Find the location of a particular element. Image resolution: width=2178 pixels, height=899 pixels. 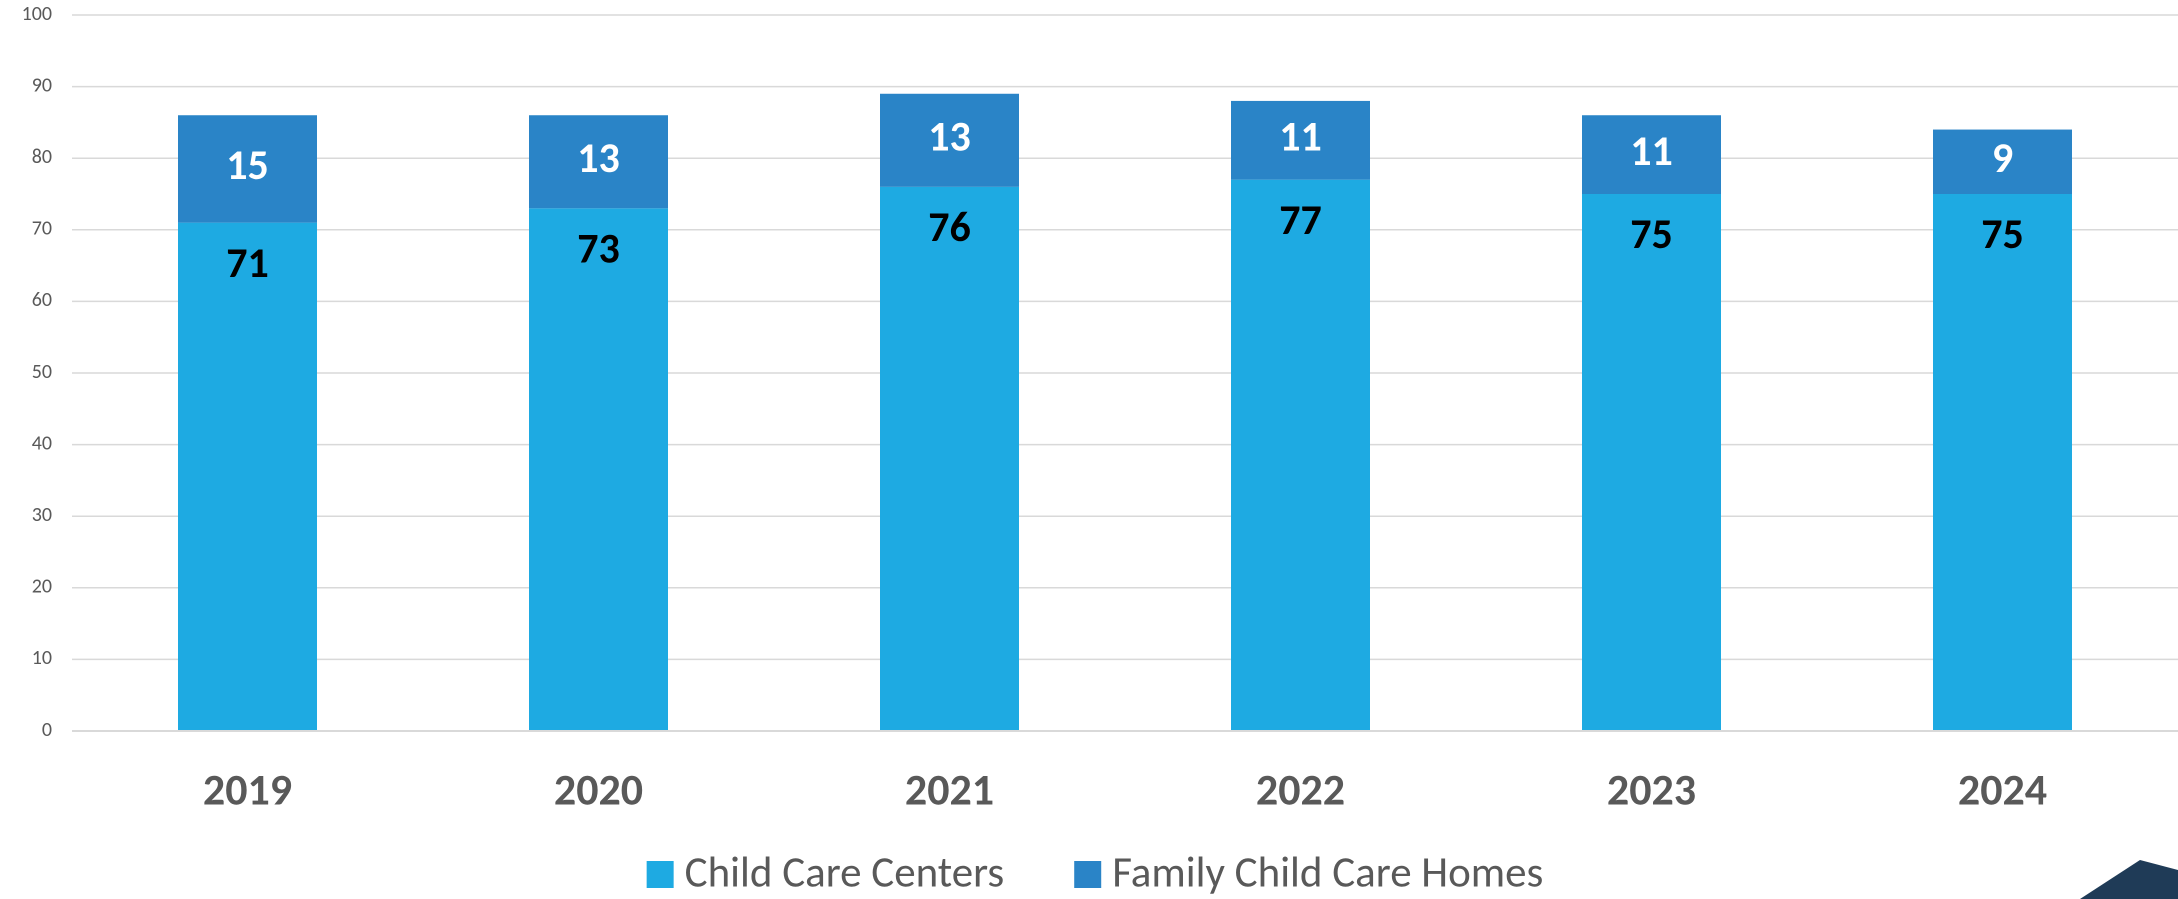

y-tick-label: 20 is located at coordinates (42, 587).